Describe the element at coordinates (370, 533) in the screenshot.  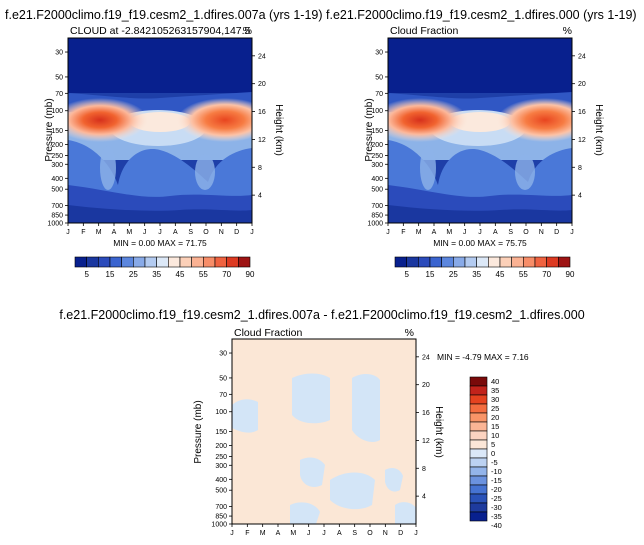
I see `panel-3-xtick-label: O` at that location.